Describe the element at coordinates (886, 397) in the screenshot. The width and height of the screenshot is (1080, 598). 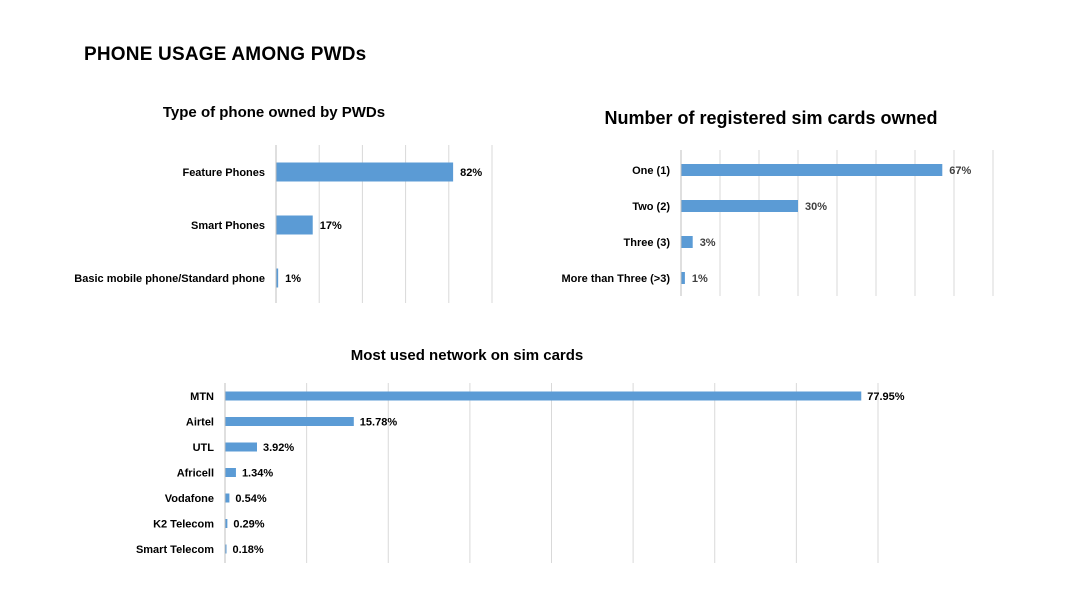
I see `network-value-label: 77.95%` at that location.